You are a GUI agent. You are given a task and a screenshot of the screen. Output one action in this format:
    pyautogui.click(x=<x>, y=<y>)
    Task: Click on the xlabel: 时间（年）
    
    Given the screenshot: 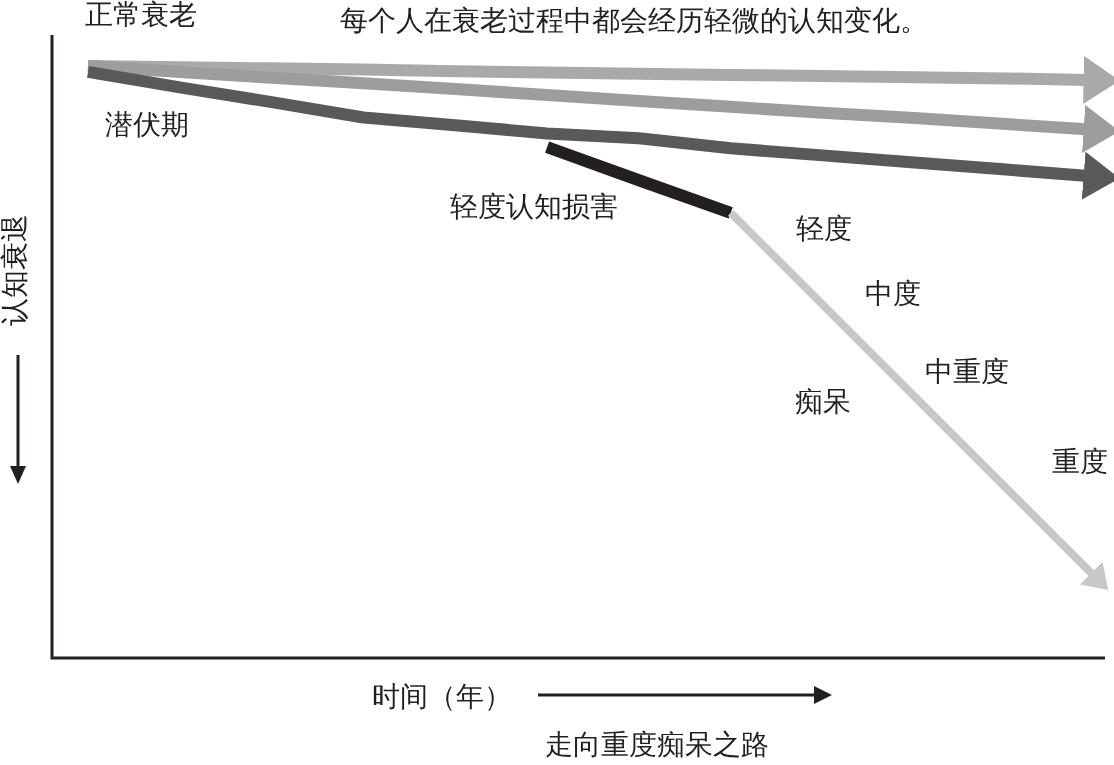 What is the action you would take?
    pyautogui.click(x=442, y=696)
    